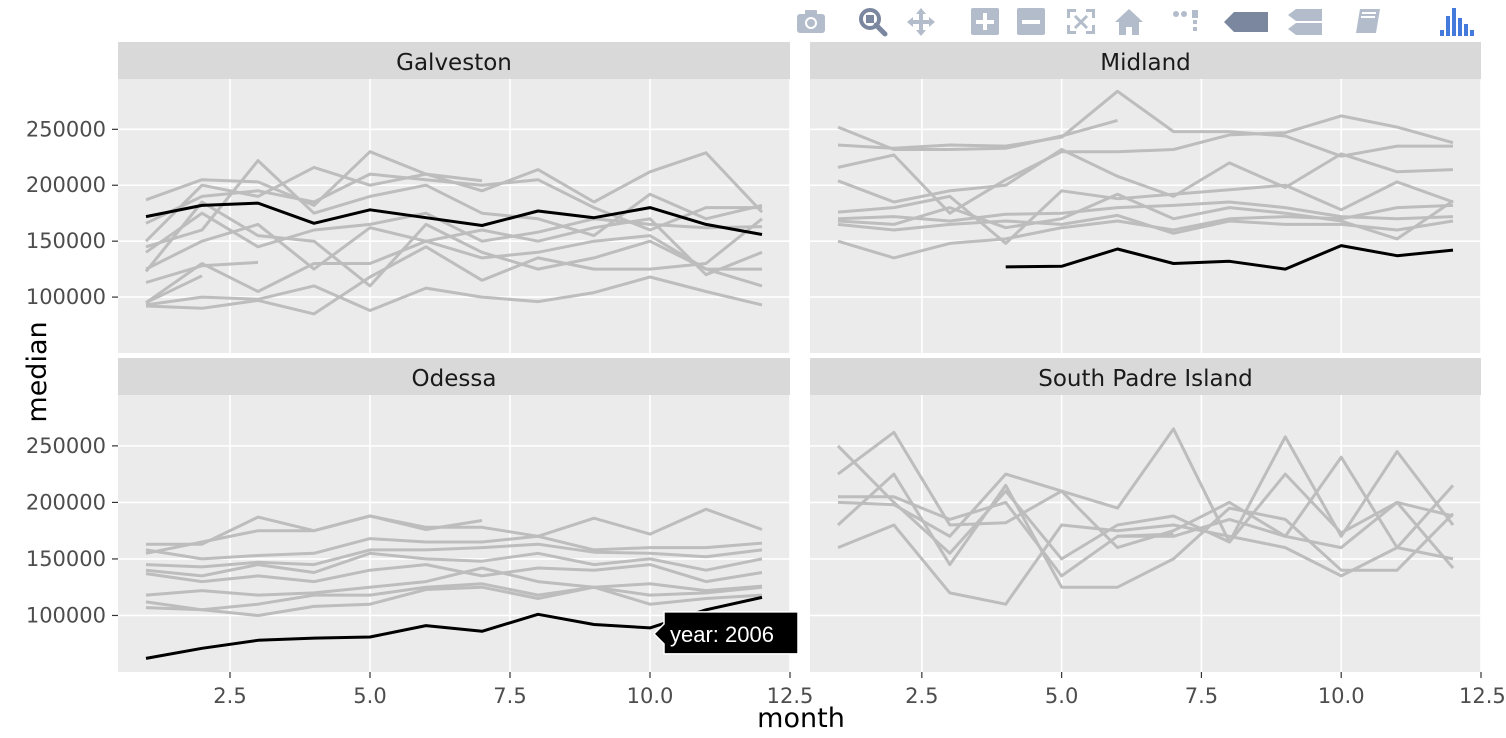 Image resolution: width=1506 pixels, height=738 pixels. I want to click on zoom-icon, so click(873, 21).